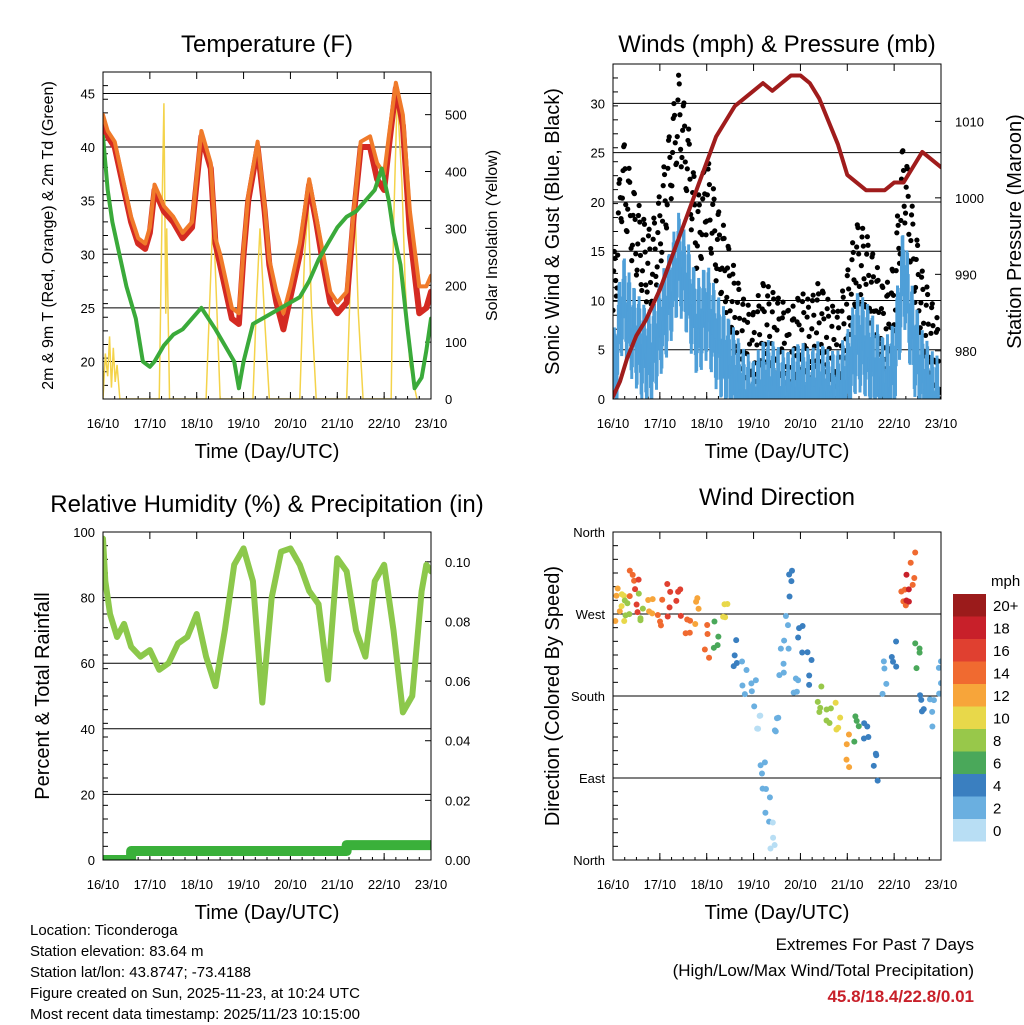 This screenshot has height=1025, width=1024. Describe the element at coordinates (997, 741) in the screenshot. I see `legend-label: 8` at that location.